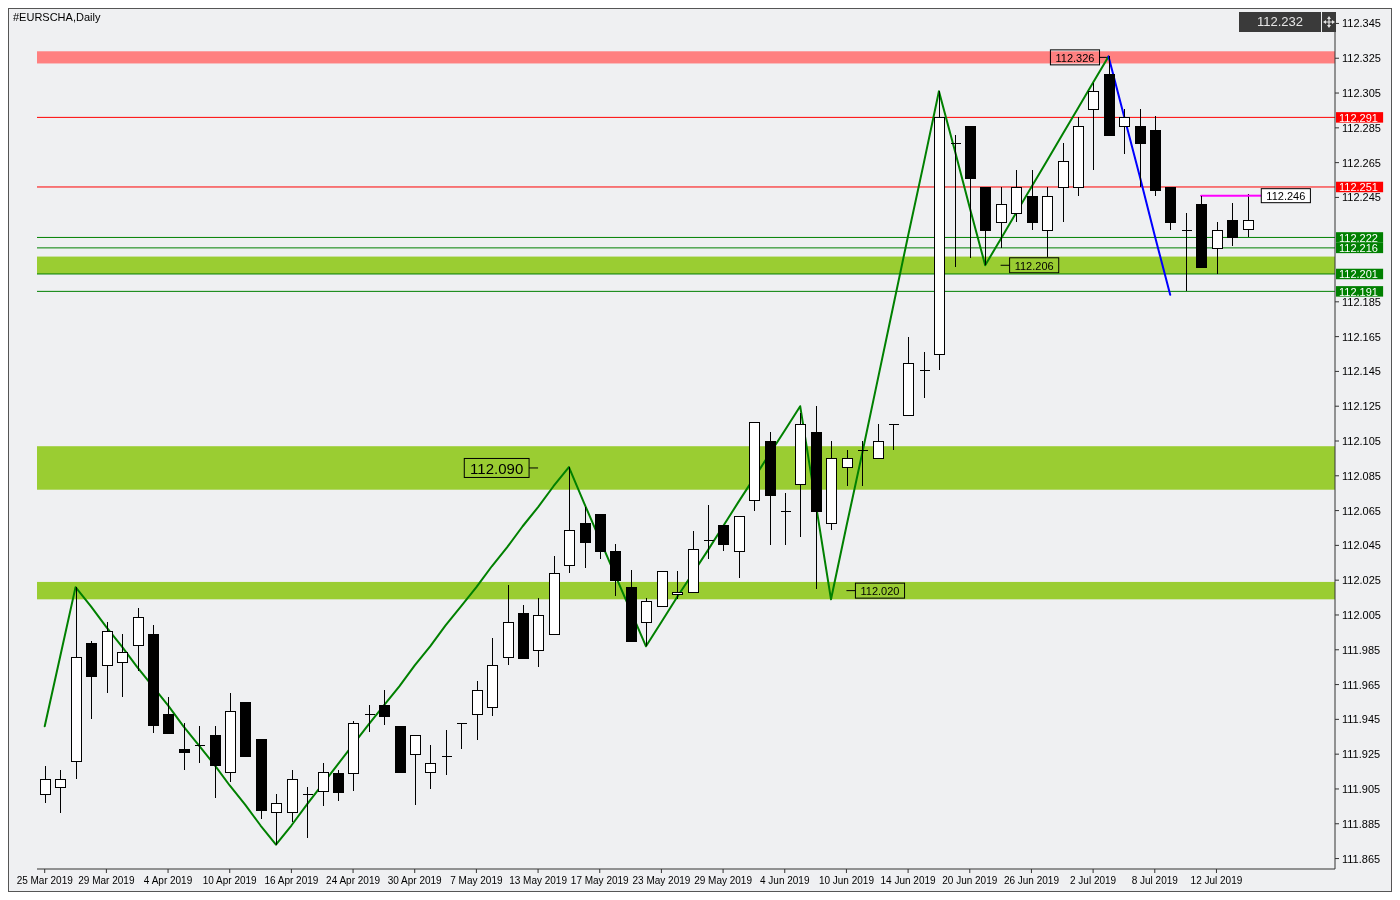 This screenshot has height=900, width=1400. Describe the element at coordinates (1361, 754) in the screenshot. I see `y-tick-label: 111.925` at that location.